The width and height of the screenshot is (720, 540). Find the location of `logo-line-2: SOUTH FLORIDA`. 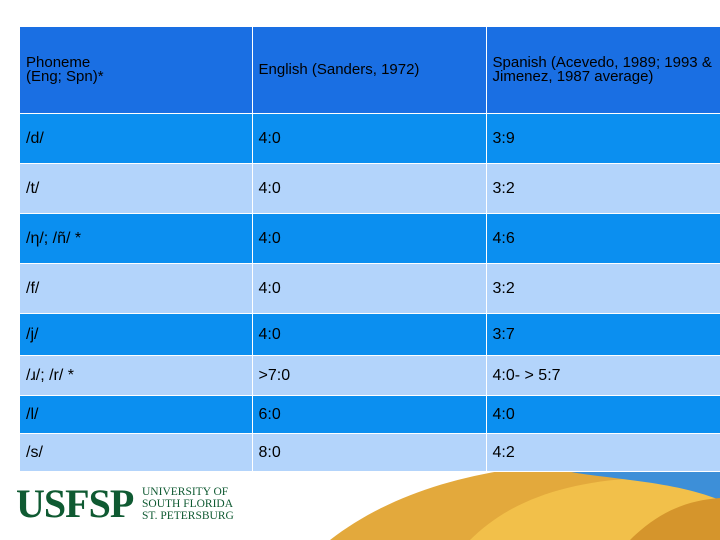

logo-line-2: SOUTH FLORIDA is located at coordinates (188, 504).